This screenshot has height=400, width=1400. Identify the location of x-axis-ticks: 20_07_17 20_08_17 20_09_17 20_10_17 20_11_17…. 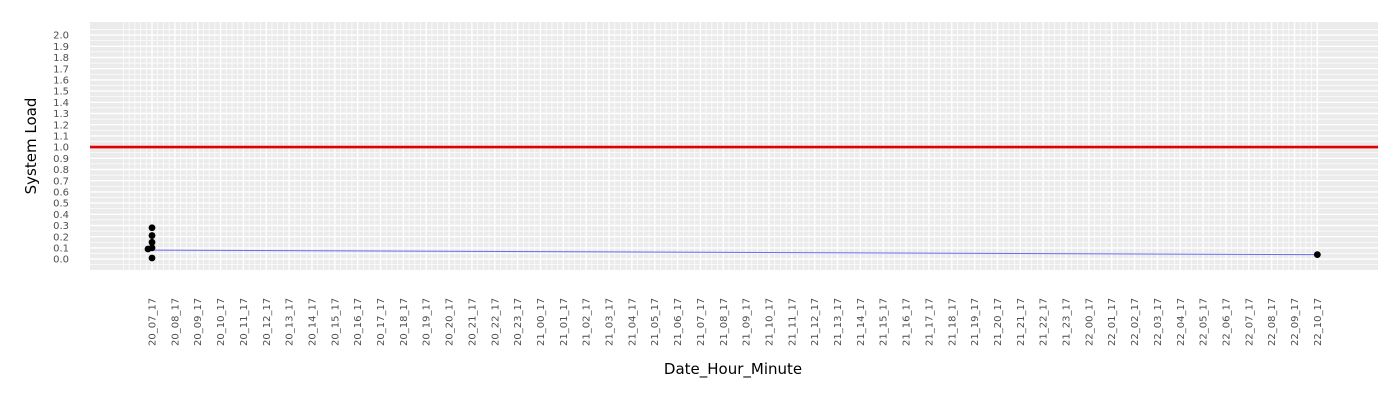
(736, 322).